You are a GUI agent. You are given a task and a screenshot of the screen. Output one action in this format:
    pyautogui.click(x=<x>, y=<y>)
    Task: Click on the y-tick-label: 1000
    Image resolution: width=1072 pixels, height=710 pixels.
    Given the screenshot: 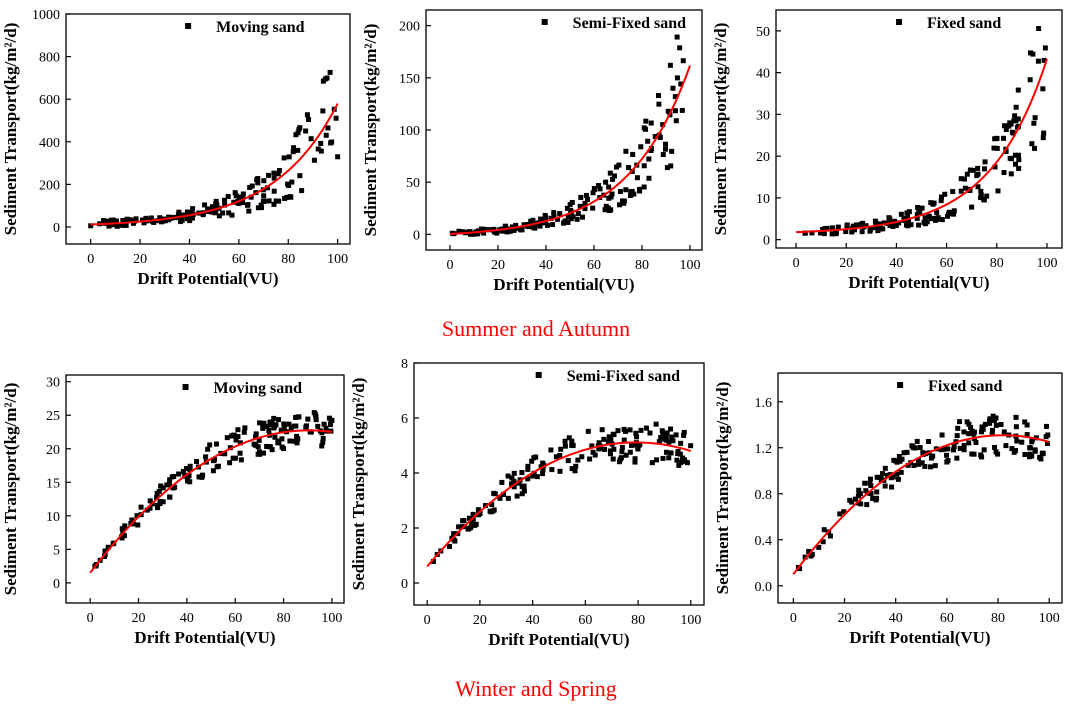 What is the action you would take?
    pyautogui.click(x=46, y=15)
    